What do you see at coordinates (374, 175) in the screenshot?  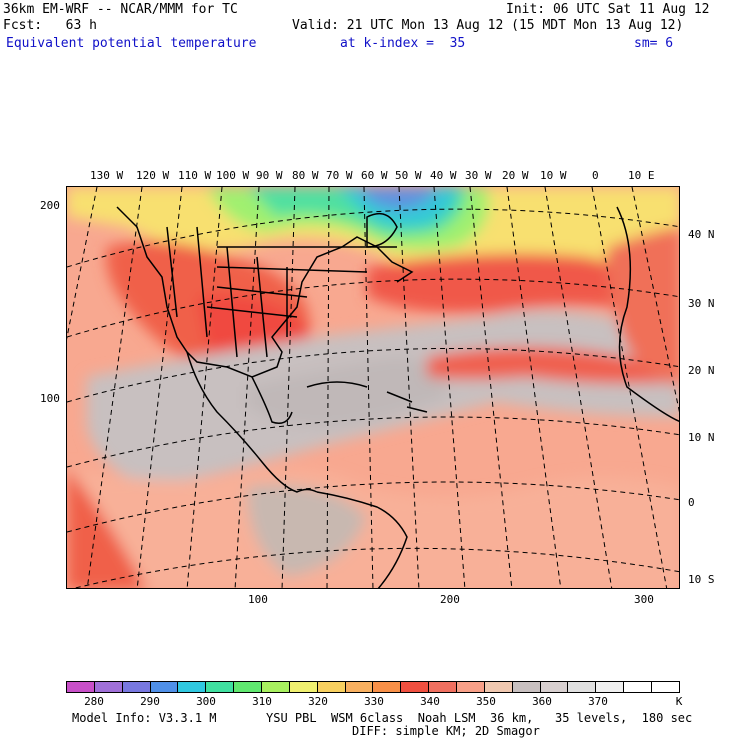 I see `lon-label: 60 W` at bounding box center [374, 175].